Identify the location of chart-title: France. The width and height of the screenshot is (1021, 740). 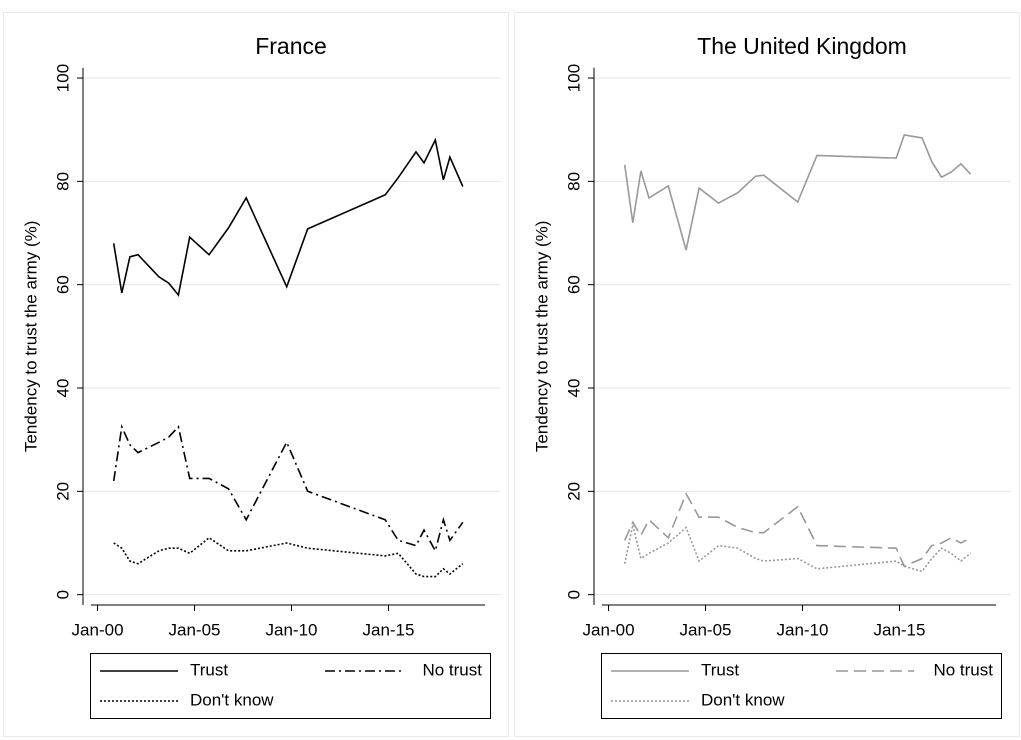
(291, 46).